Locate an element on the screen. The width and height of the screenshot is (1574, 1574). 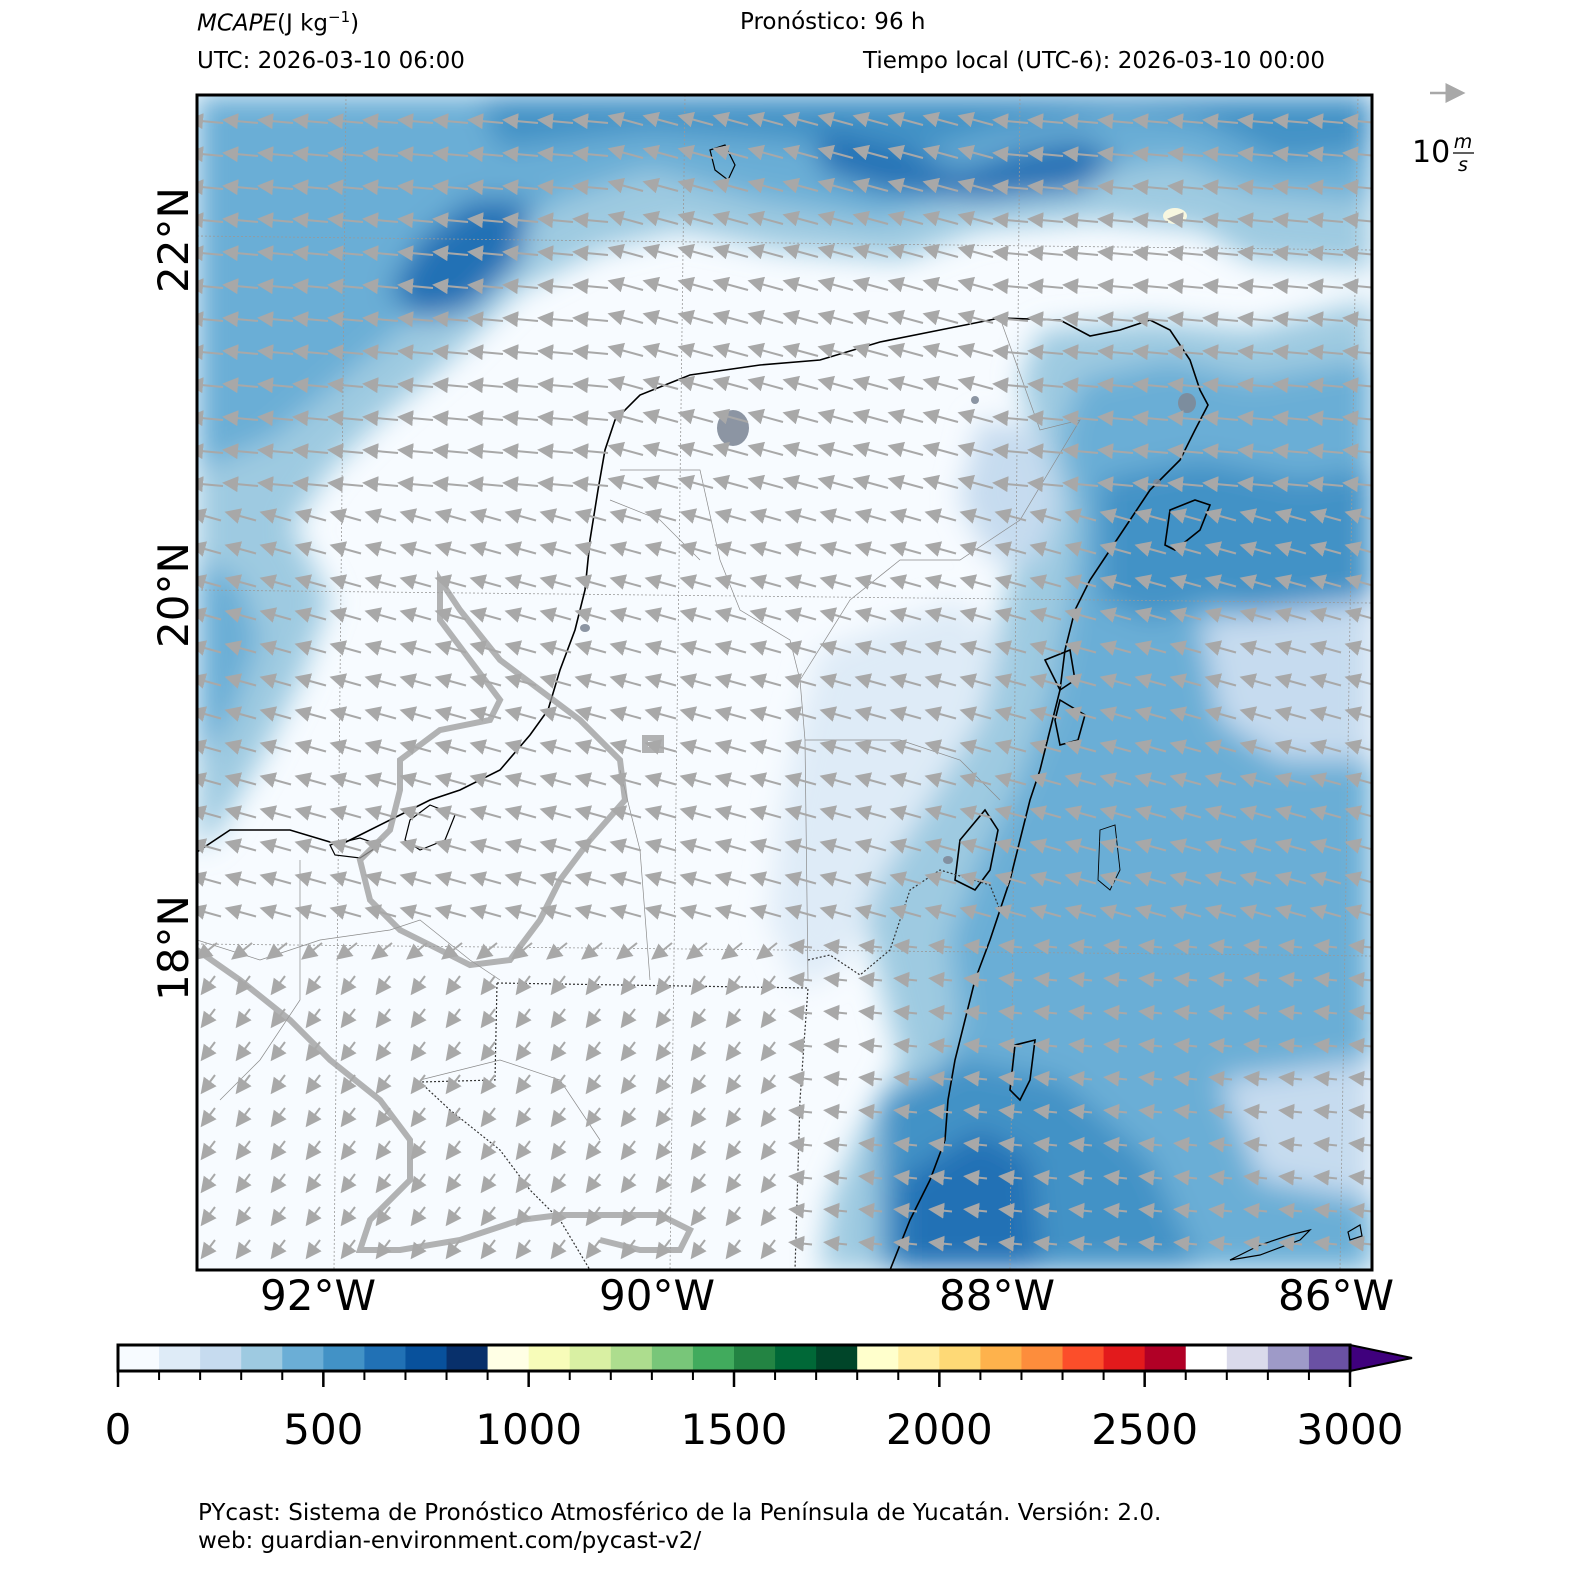
wind-key: 10 m s is located at coordinates (1443, 129).